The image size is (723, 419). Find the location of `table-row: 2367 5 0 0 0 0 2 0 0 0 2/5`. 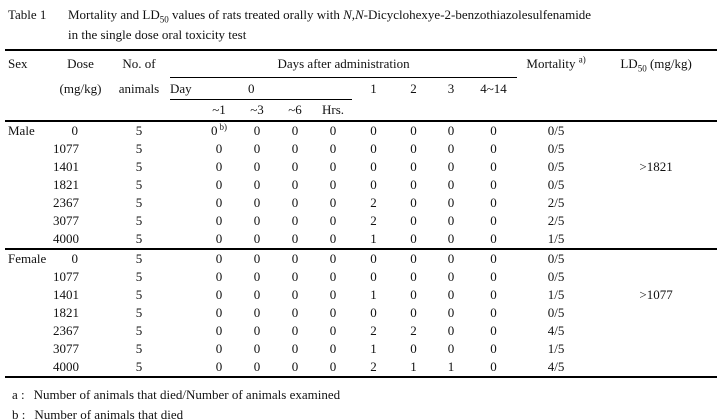

table-row: 2367 5 0 0 0 0 2 0 0 0 2/5 is located at coordinates (361, 203).